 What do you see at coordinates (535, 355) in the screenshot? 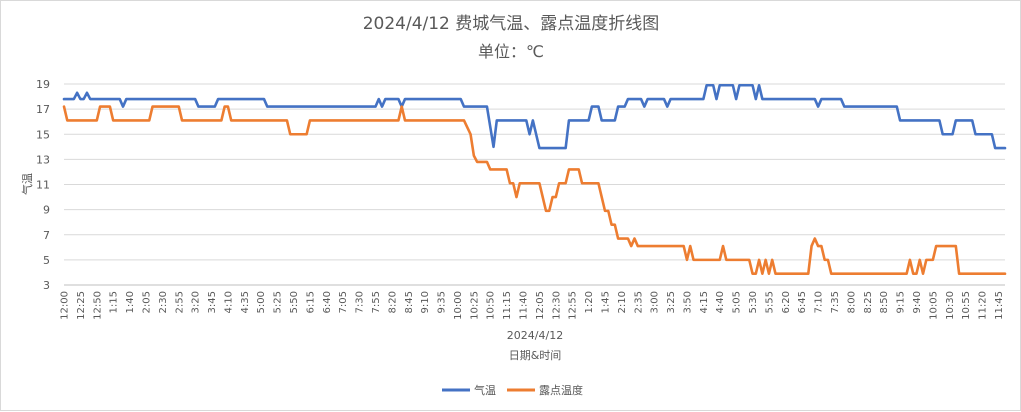
I see `x-axis-label: 日期&时间` at bounding box center [535, 355].